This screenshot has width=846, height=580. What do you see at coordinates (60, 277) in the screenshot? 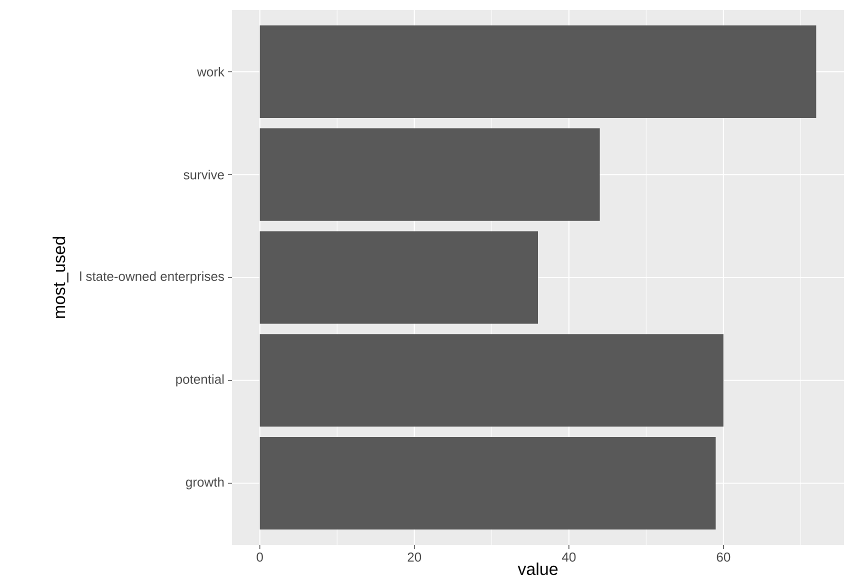
I see `y-axis-title: most_used` at bounding box center [60, 277].